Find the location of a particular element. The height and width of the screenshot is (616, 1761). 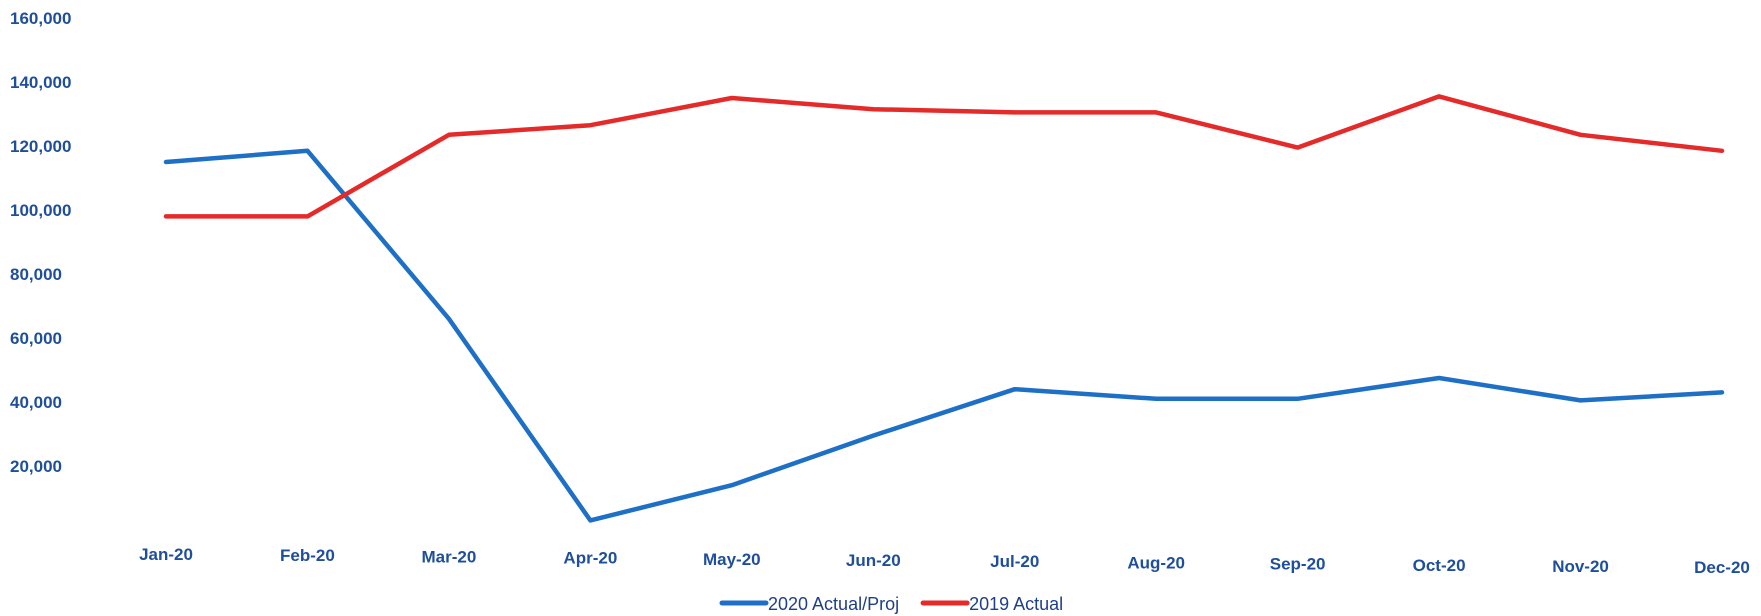

x-tick-label: Apr-20 is located at coordinates (590, 558).